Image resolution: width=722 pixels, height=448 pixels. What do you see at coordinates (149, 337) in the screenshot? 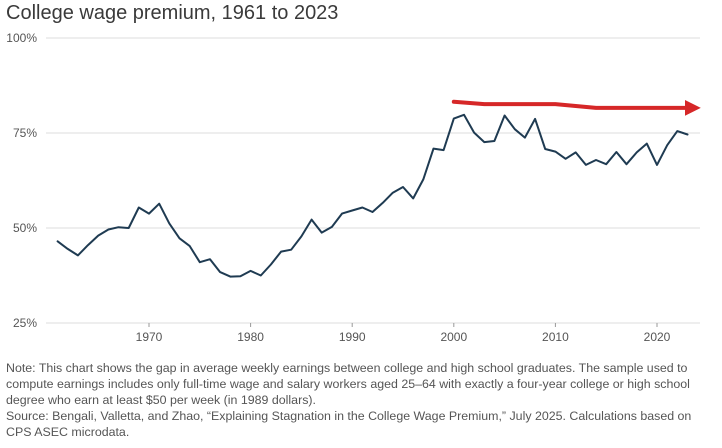
I see `x-tick-label: 1970` at bounding box center [149, 337].